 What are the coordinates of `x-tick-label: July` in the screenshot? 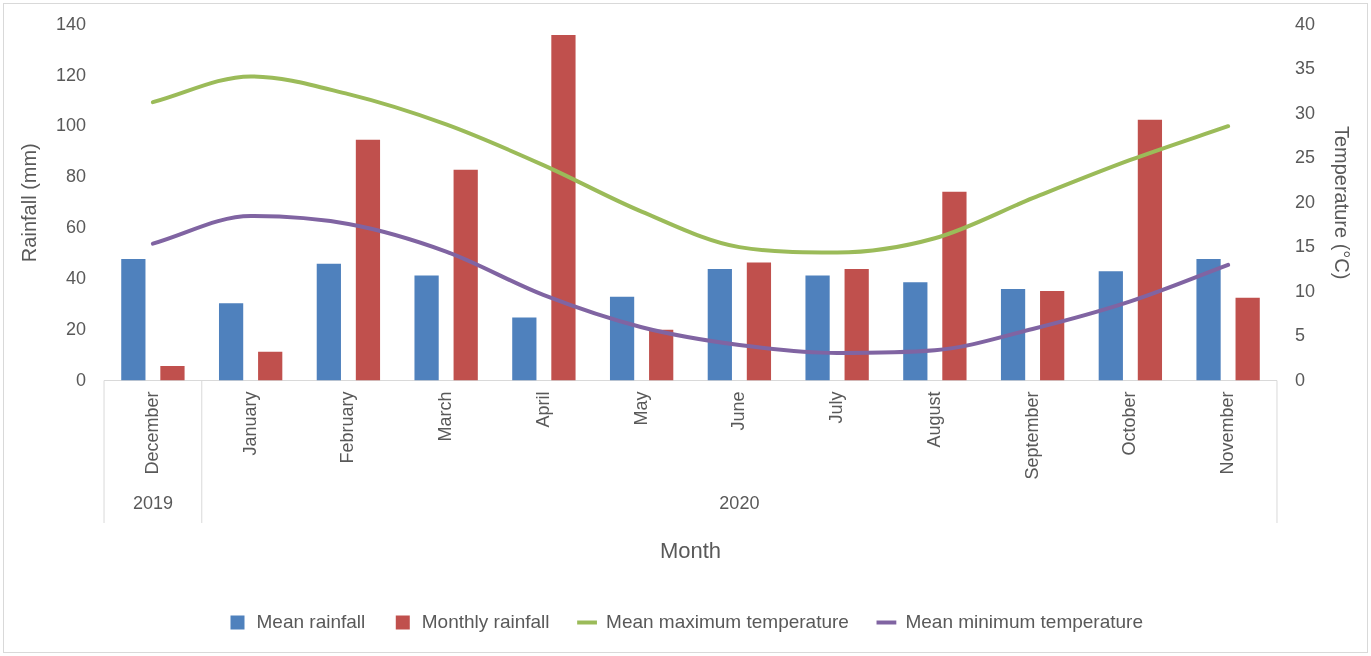 It's located at (836, 407).